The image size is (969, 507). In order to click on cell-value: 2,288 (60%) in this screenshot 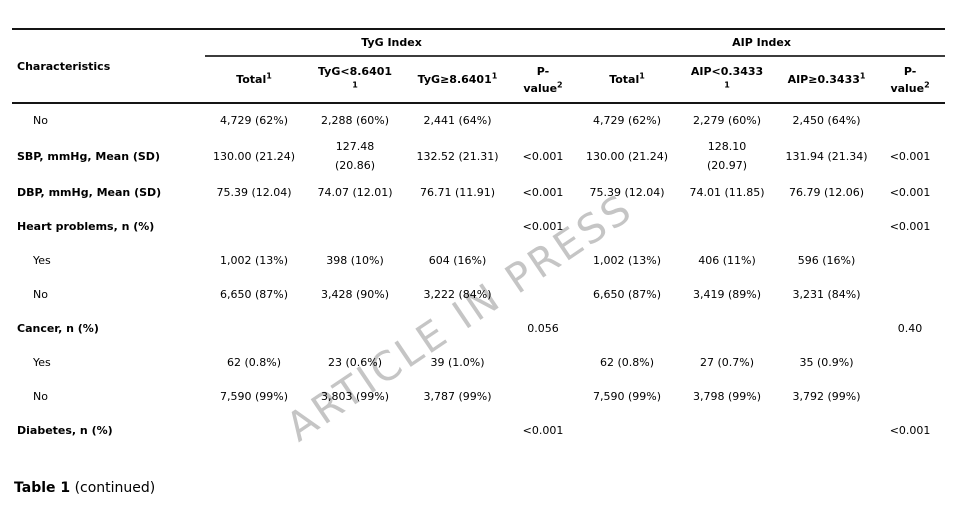, I will do `click(355, 120)`.